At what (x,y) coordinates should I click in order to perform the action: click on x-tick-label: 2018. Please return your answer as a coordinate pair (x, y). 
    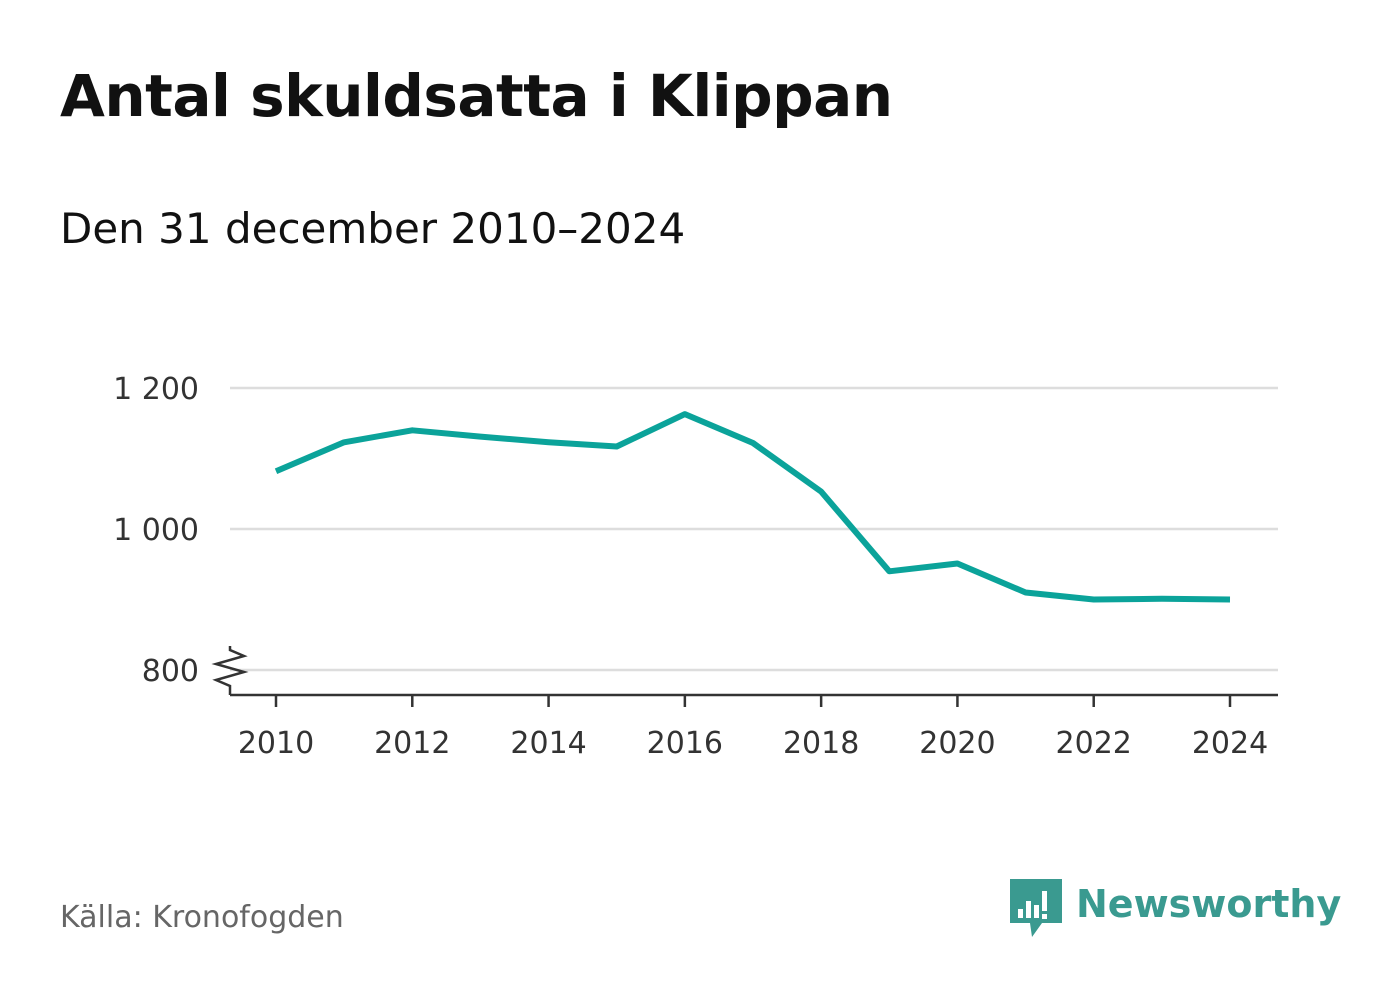
    Looking at the image, I should click on (821, 743).